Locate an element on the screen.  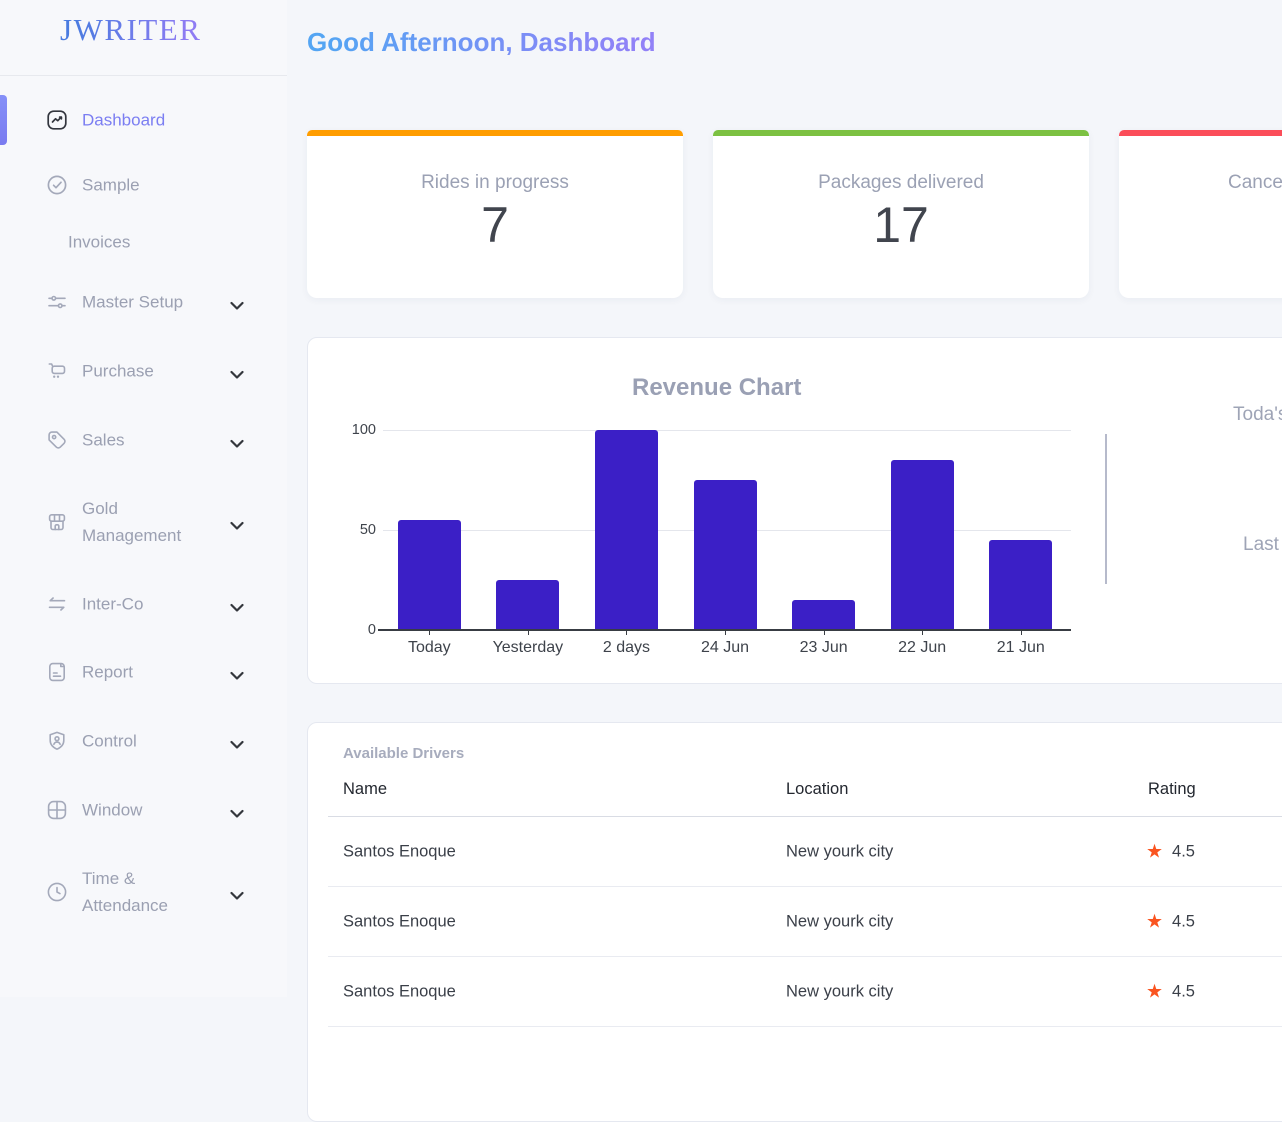
sidebar-item-label: Report is located at coordinates (108, 672).